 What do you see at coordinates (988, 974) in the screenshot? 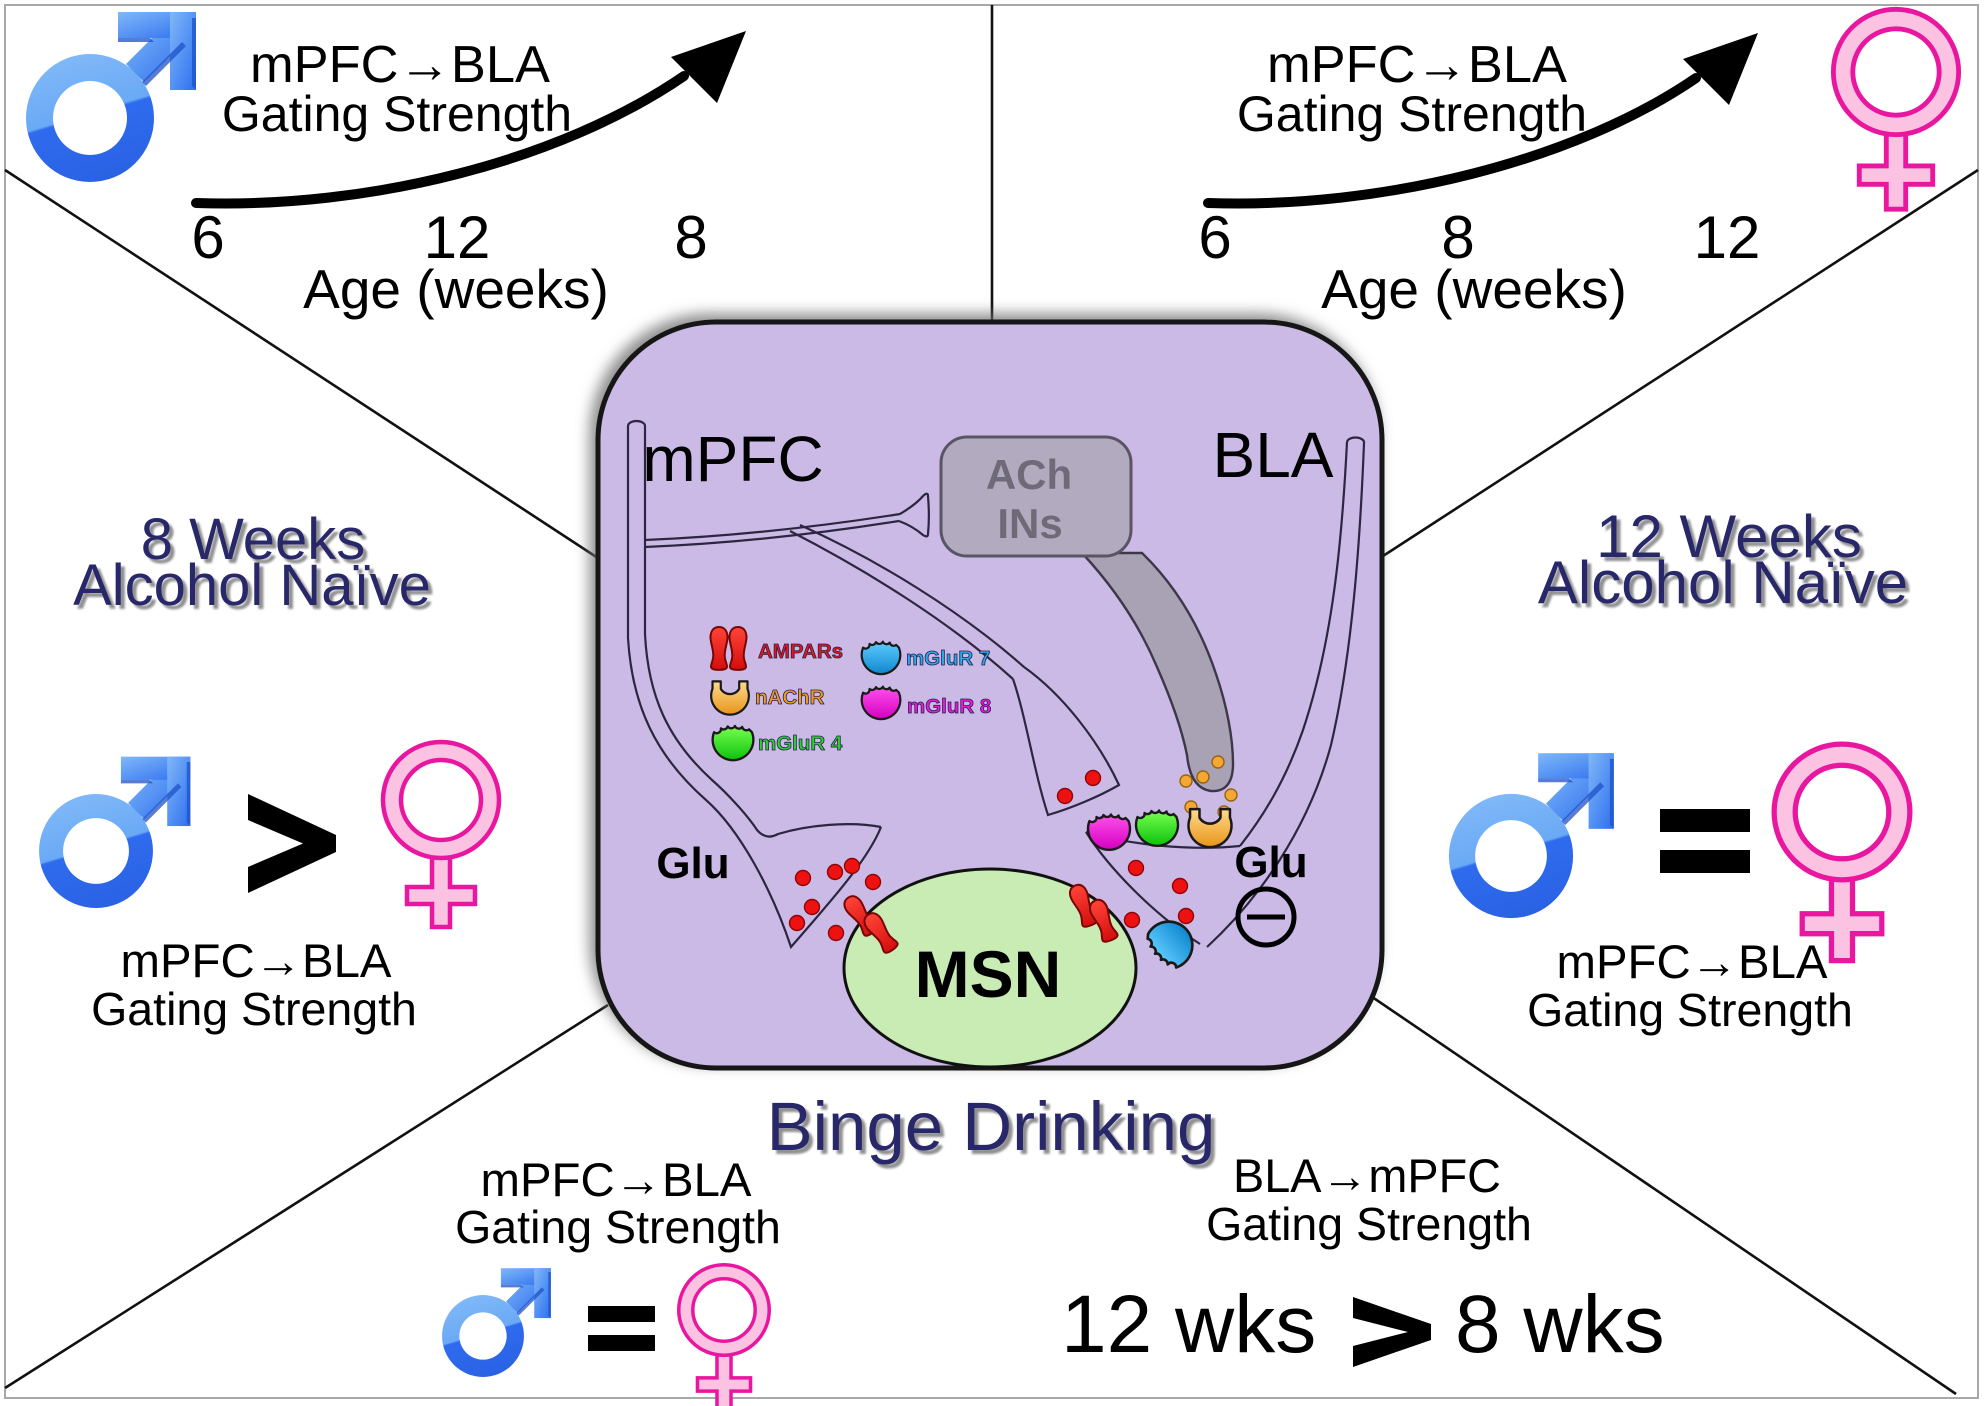
I see `svg-text: MSN` at bounding box center [988, 974].